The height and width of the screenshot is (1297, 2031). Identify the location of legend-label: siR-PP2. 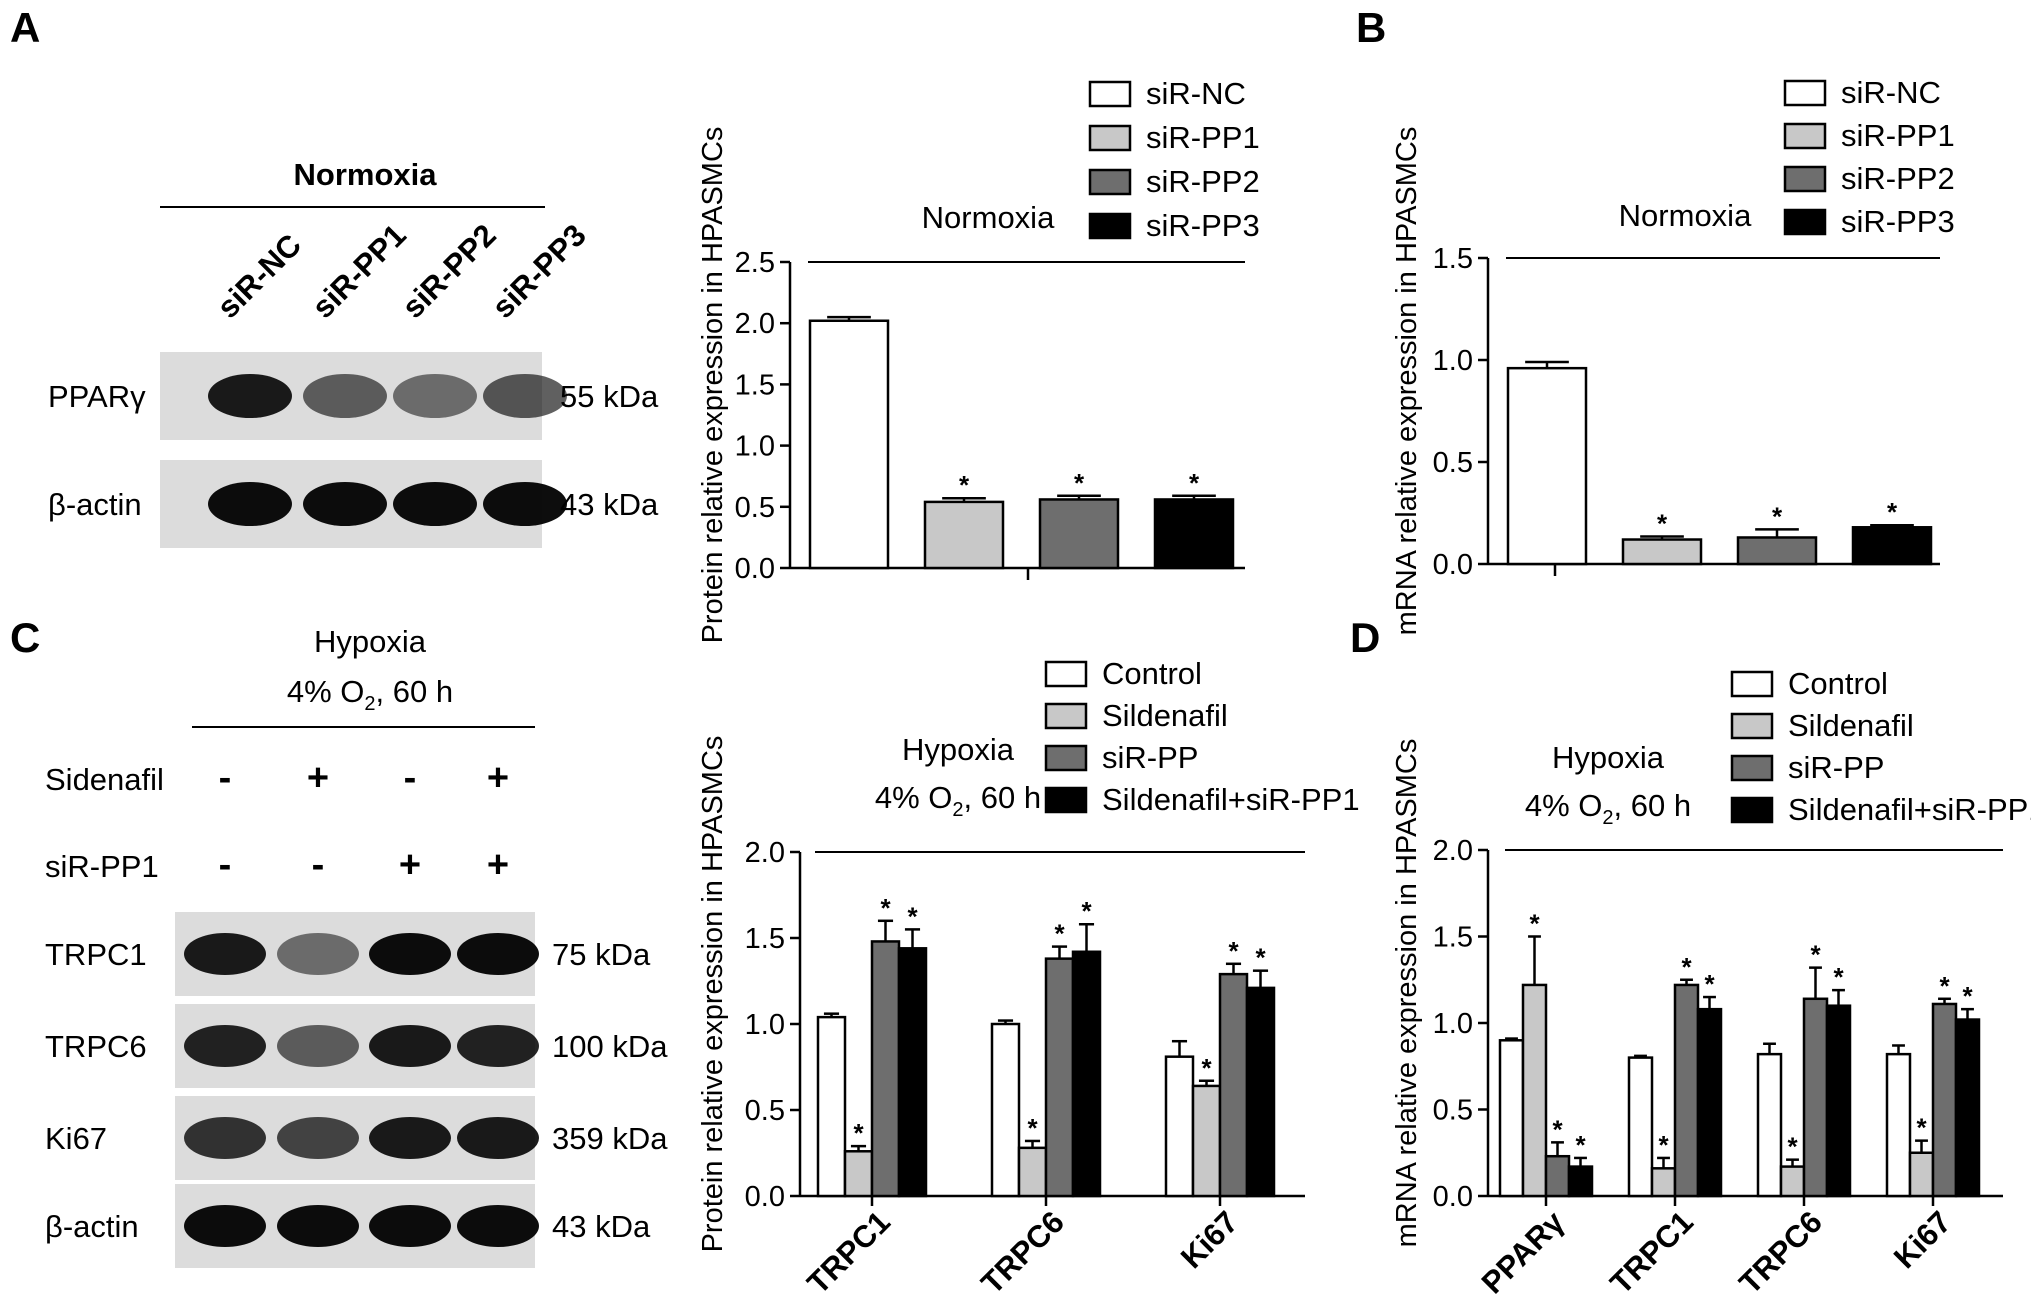
(1203, 181).